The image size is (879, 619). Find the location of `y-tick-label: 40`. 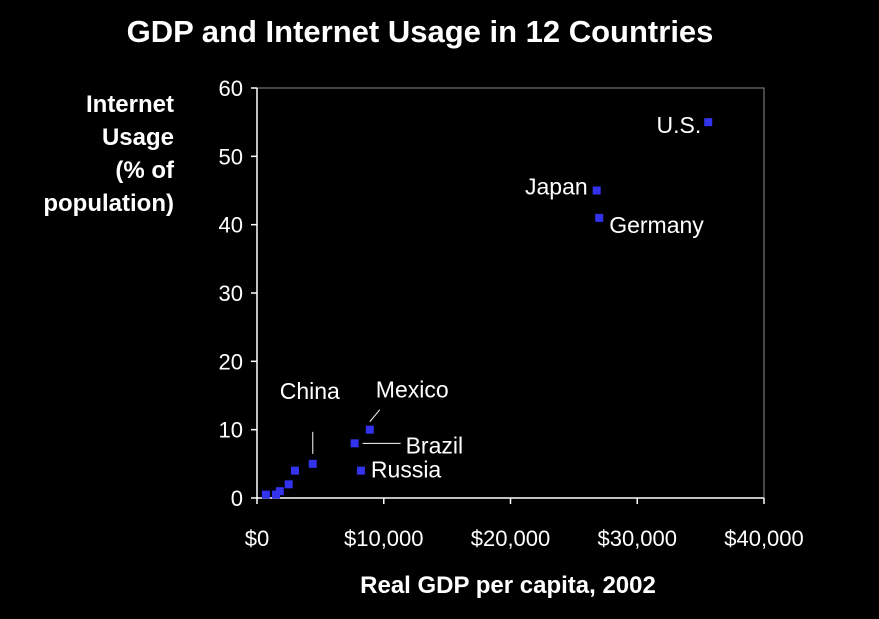

y-tick-label: 40 is located at coordinates (231, 225).